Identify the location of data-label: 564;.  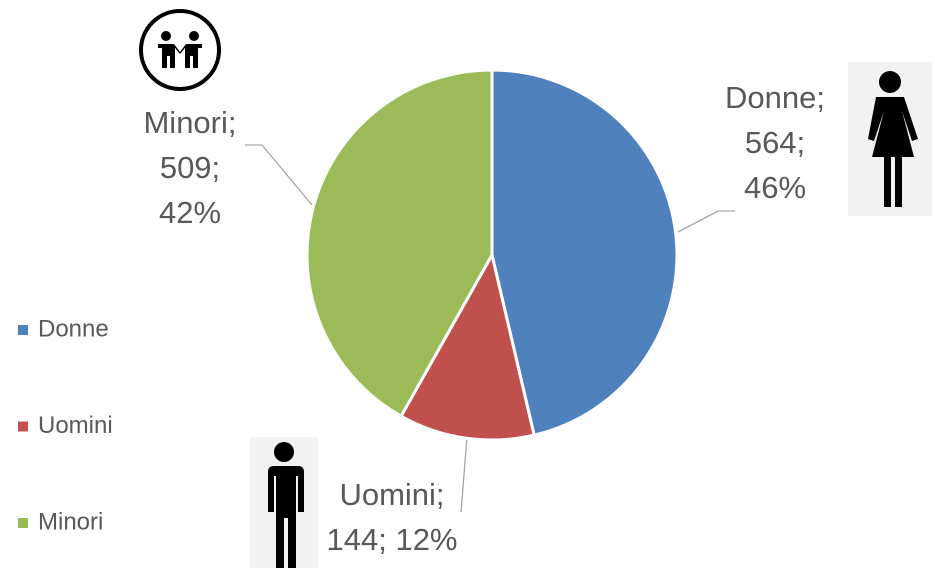
(775, 142).